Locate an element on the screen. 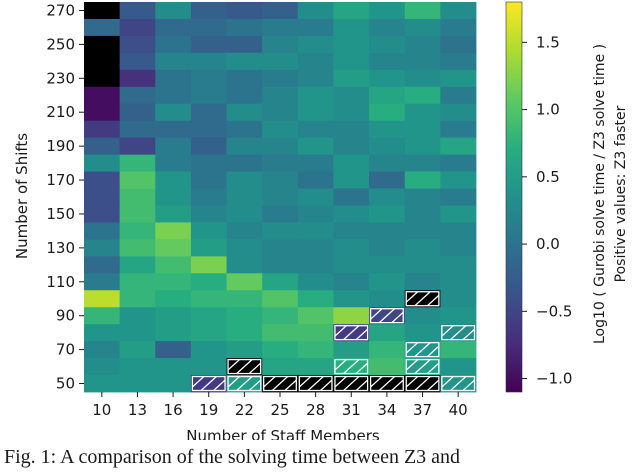 Image resolution: width=640 pixels, height=472 pixels. y-axis-ticks: 507090110130150170190210230250270290 is located at coordinates (65, 197).